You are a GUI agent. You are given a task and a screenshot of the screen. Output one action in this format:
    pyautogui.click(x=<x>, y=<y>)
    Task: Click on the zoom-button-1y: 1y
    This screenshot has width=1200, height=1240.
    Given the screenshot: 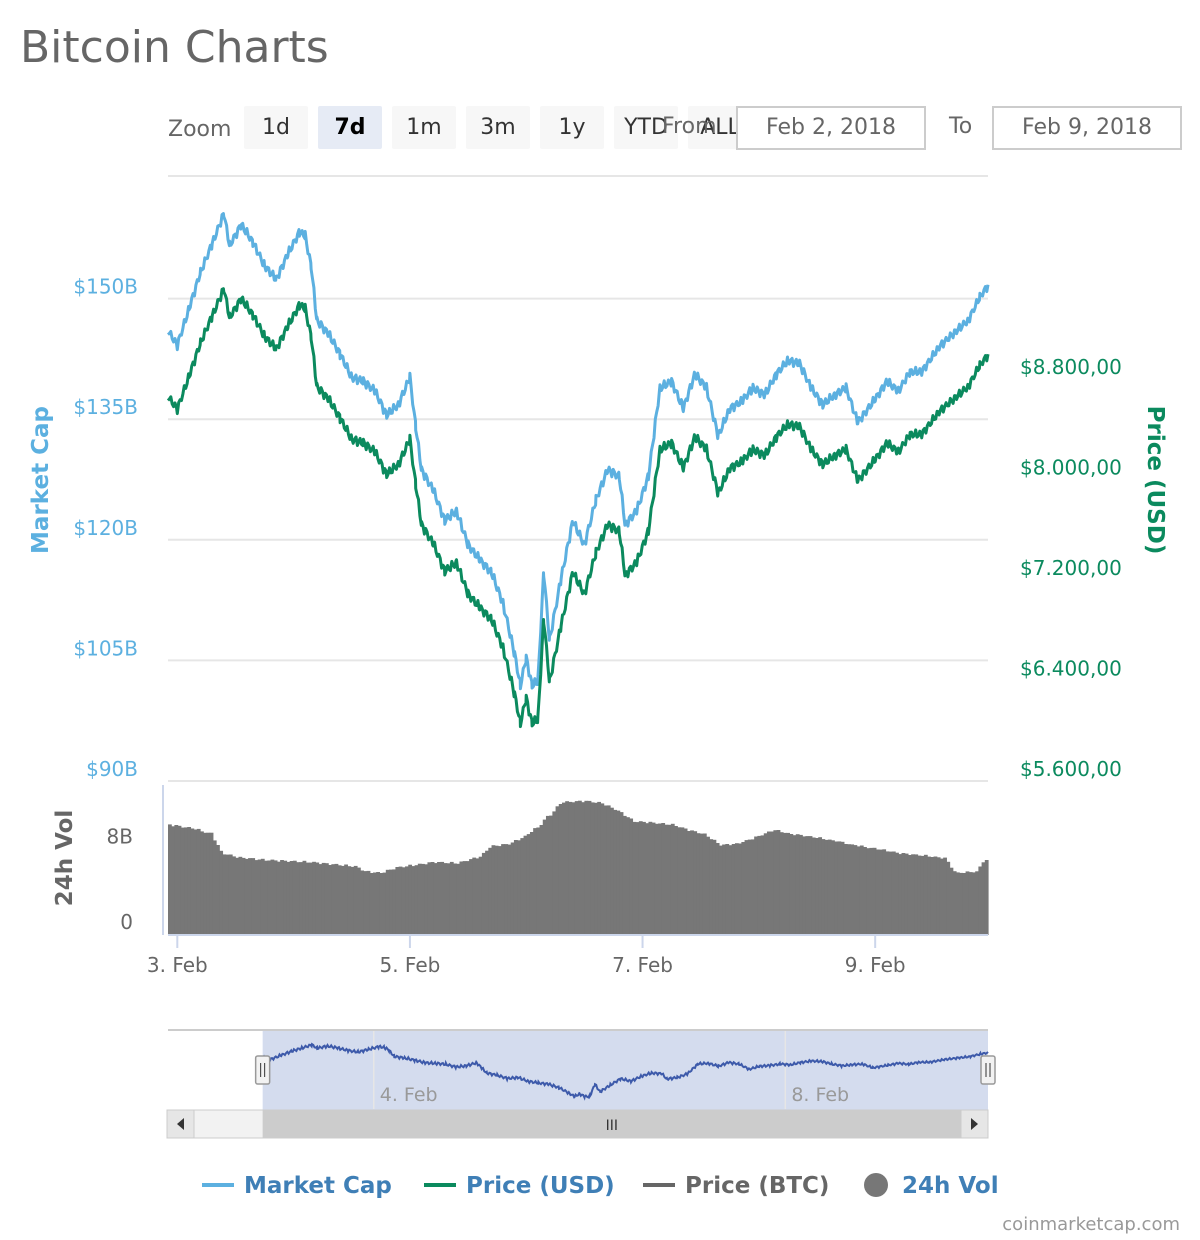 What is the action you would take?
    pyautogui.click(x=572, y=127)
    